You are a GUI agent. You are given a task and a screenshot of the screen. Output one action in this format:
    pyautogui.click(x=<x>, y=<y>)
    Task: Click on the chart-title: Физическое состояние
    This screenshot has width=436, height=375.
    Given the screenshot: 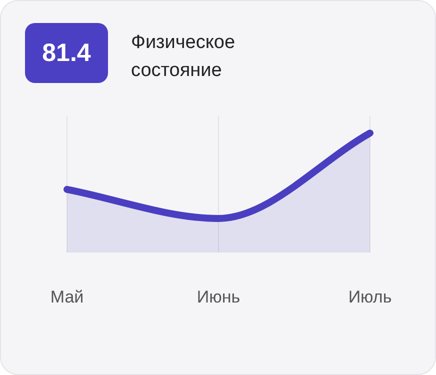 What is the action you would take?
    pyautogui.click(x=183, y=57)
    